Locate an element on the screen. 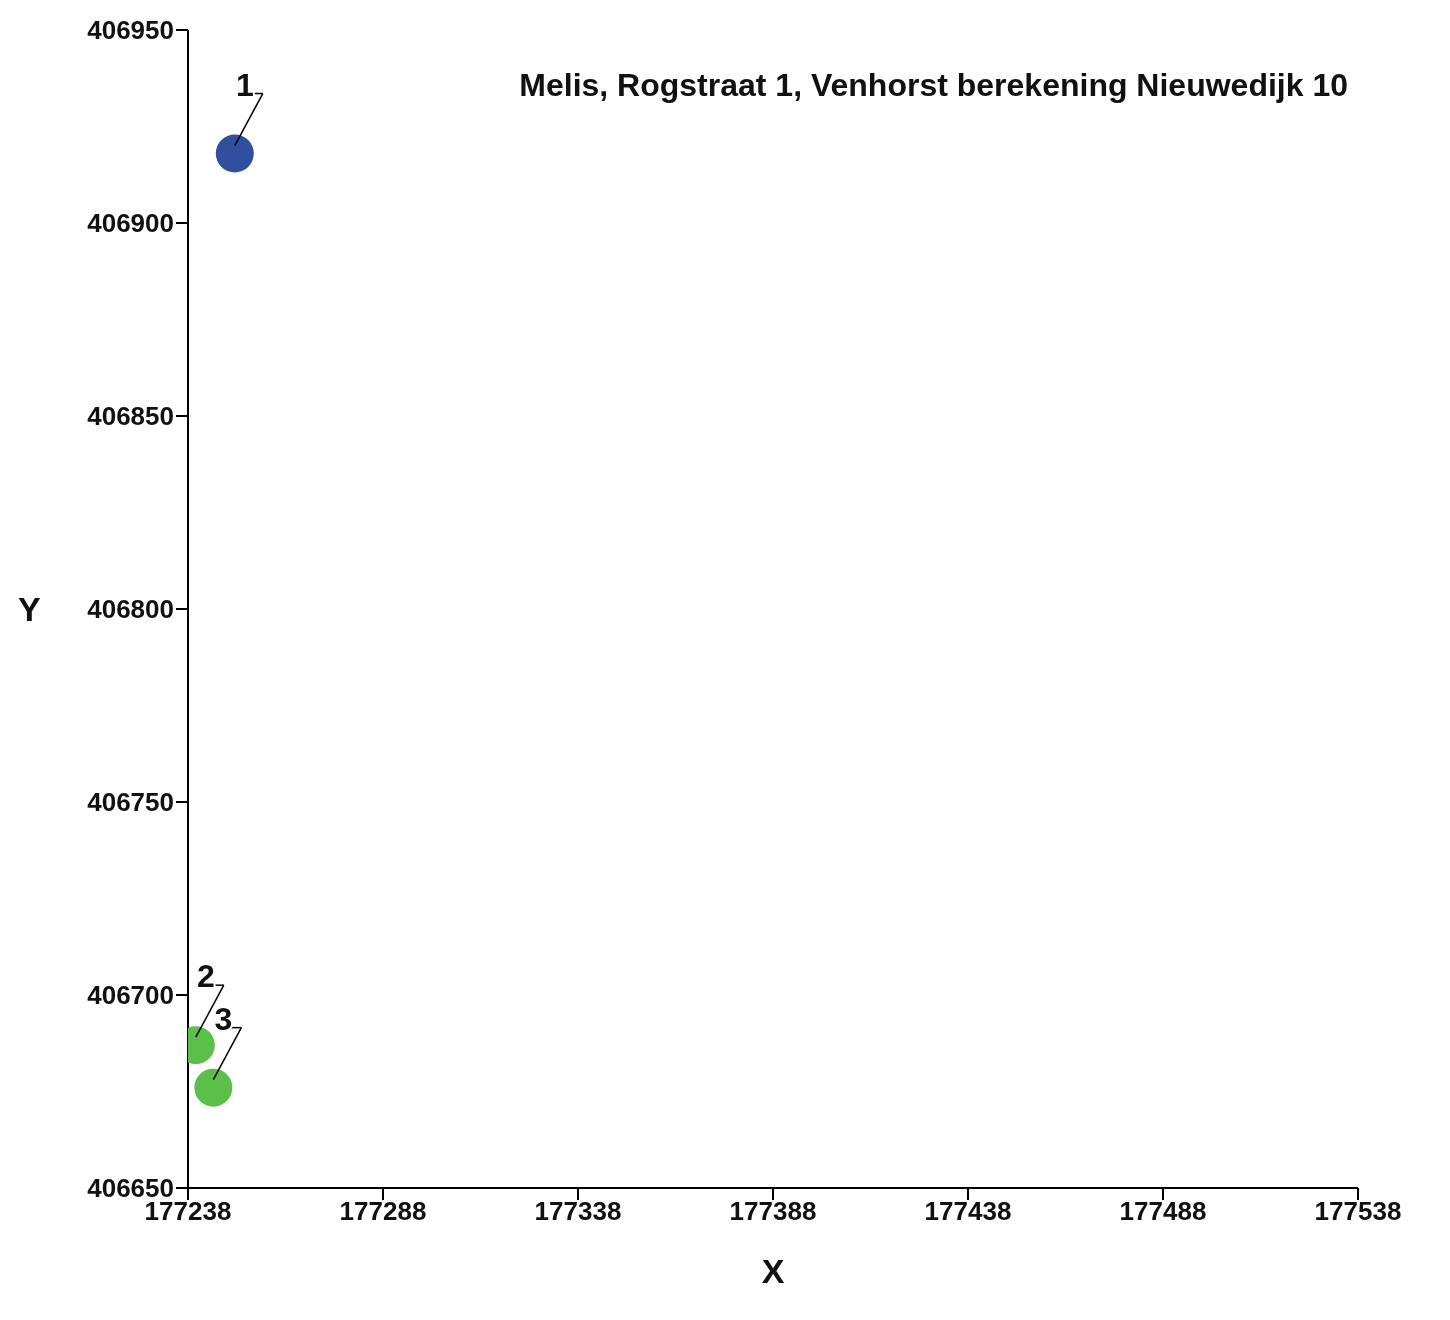  y-tick-label: 406750 is located at coordinates (130, 802).